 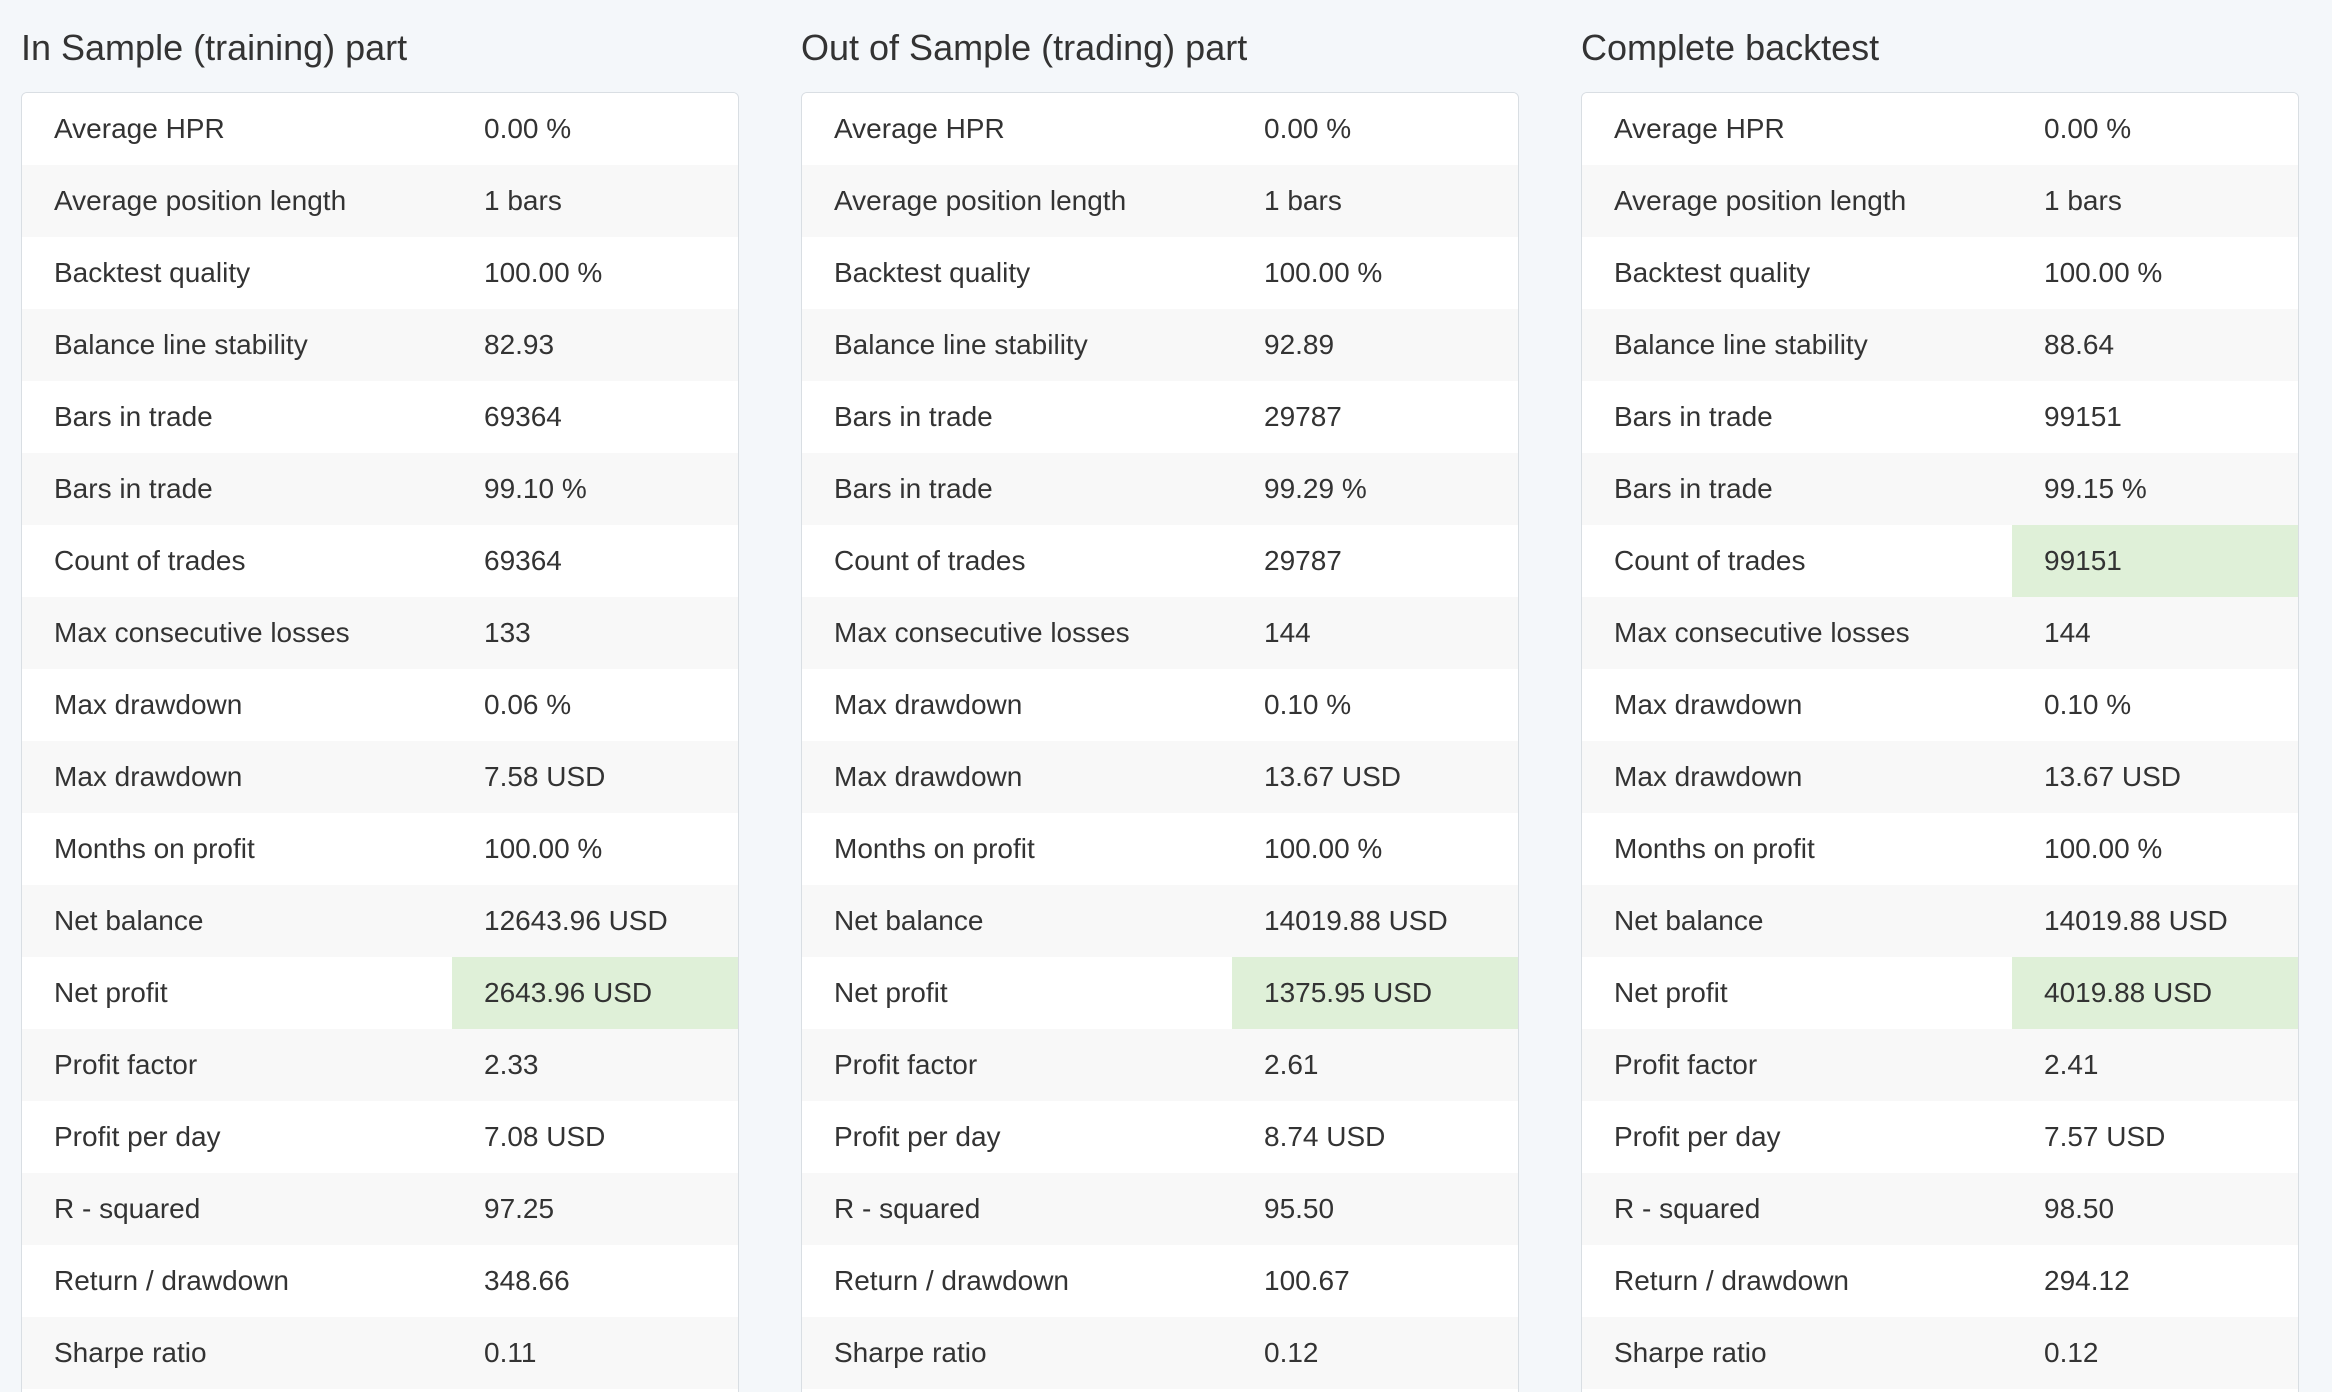 What do you see at coordinates (2155, 1065) in the screenshot?
I see `metric-value: 2.41` at bounding box center [2155, 1065].